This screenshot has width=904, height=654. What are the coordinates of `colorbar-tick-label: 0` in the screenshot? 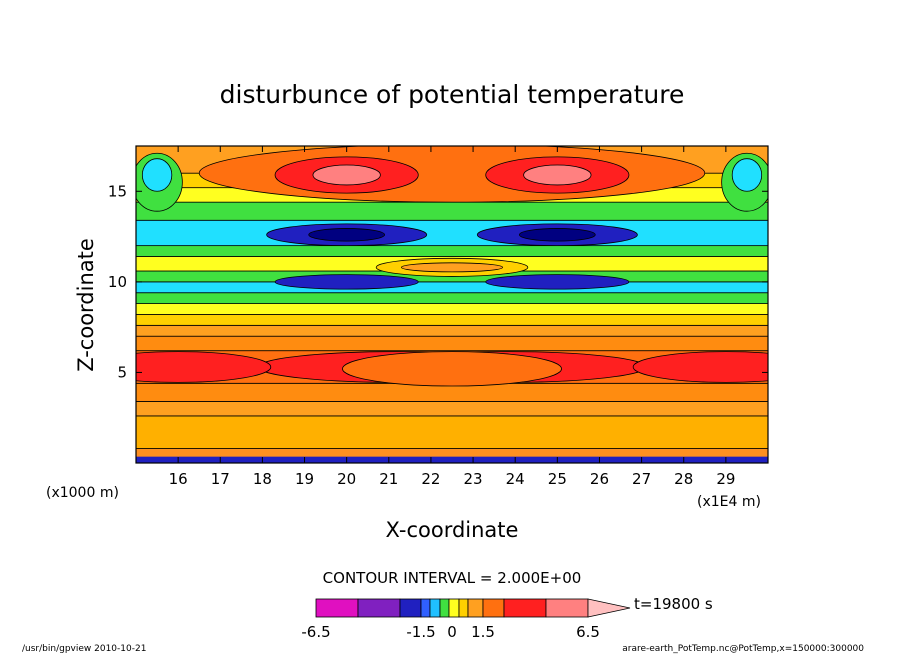 It's located at (452, 632).